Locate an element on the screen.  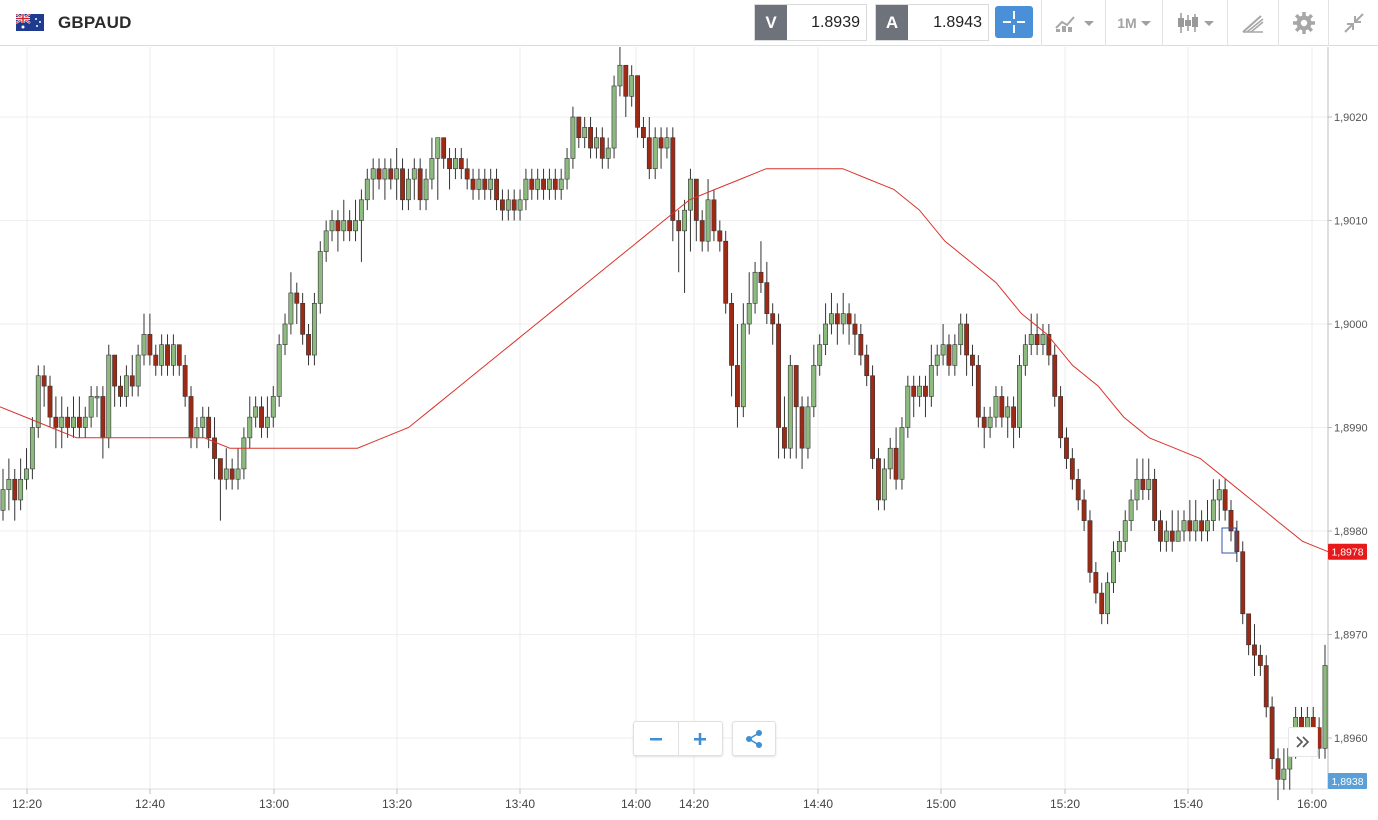
x-tick-label: 15:40 is located at coordinates (1188, 804).